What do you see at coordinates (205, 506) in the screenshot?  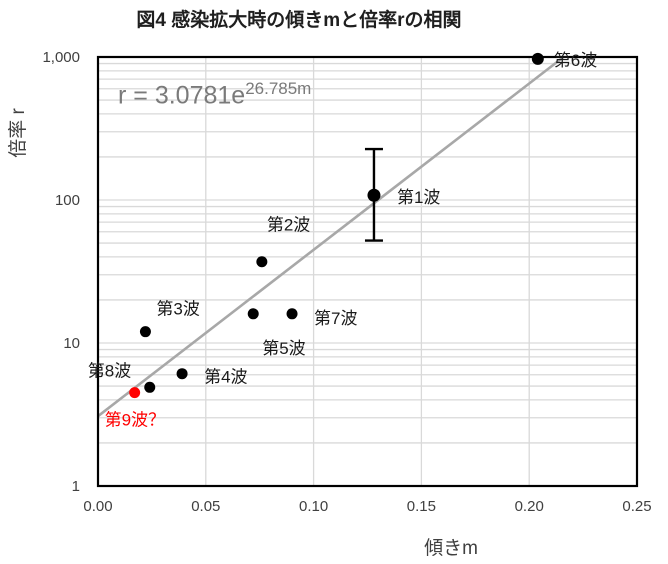 I see `x-tick-label: 0.05` at bounding box center [205, 506].